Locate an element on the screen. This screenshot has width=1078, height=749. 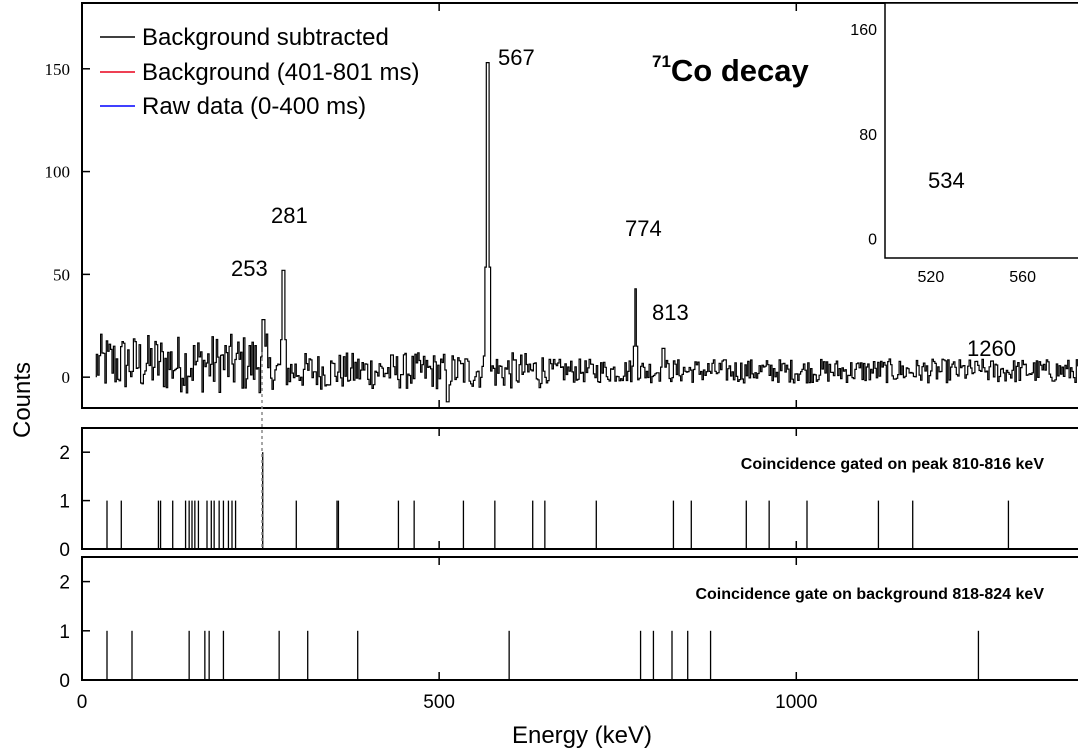
inset-y-tick-label: 0 is located at coordinates (872, 239).